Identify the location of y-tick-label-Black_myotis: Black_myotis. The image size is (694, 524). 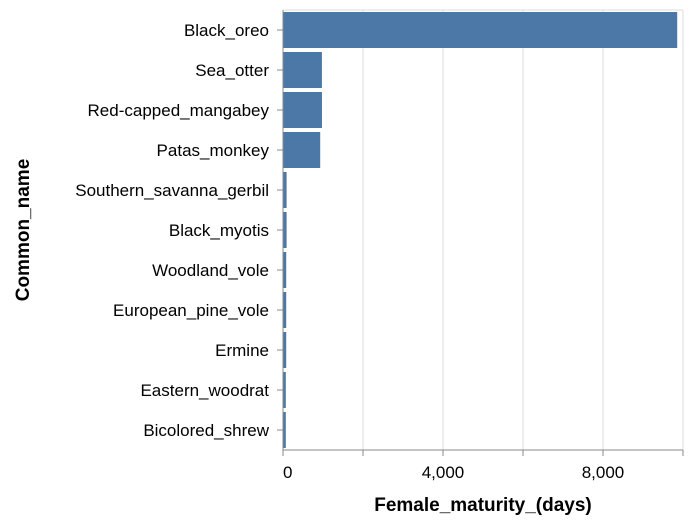
(219, 230).